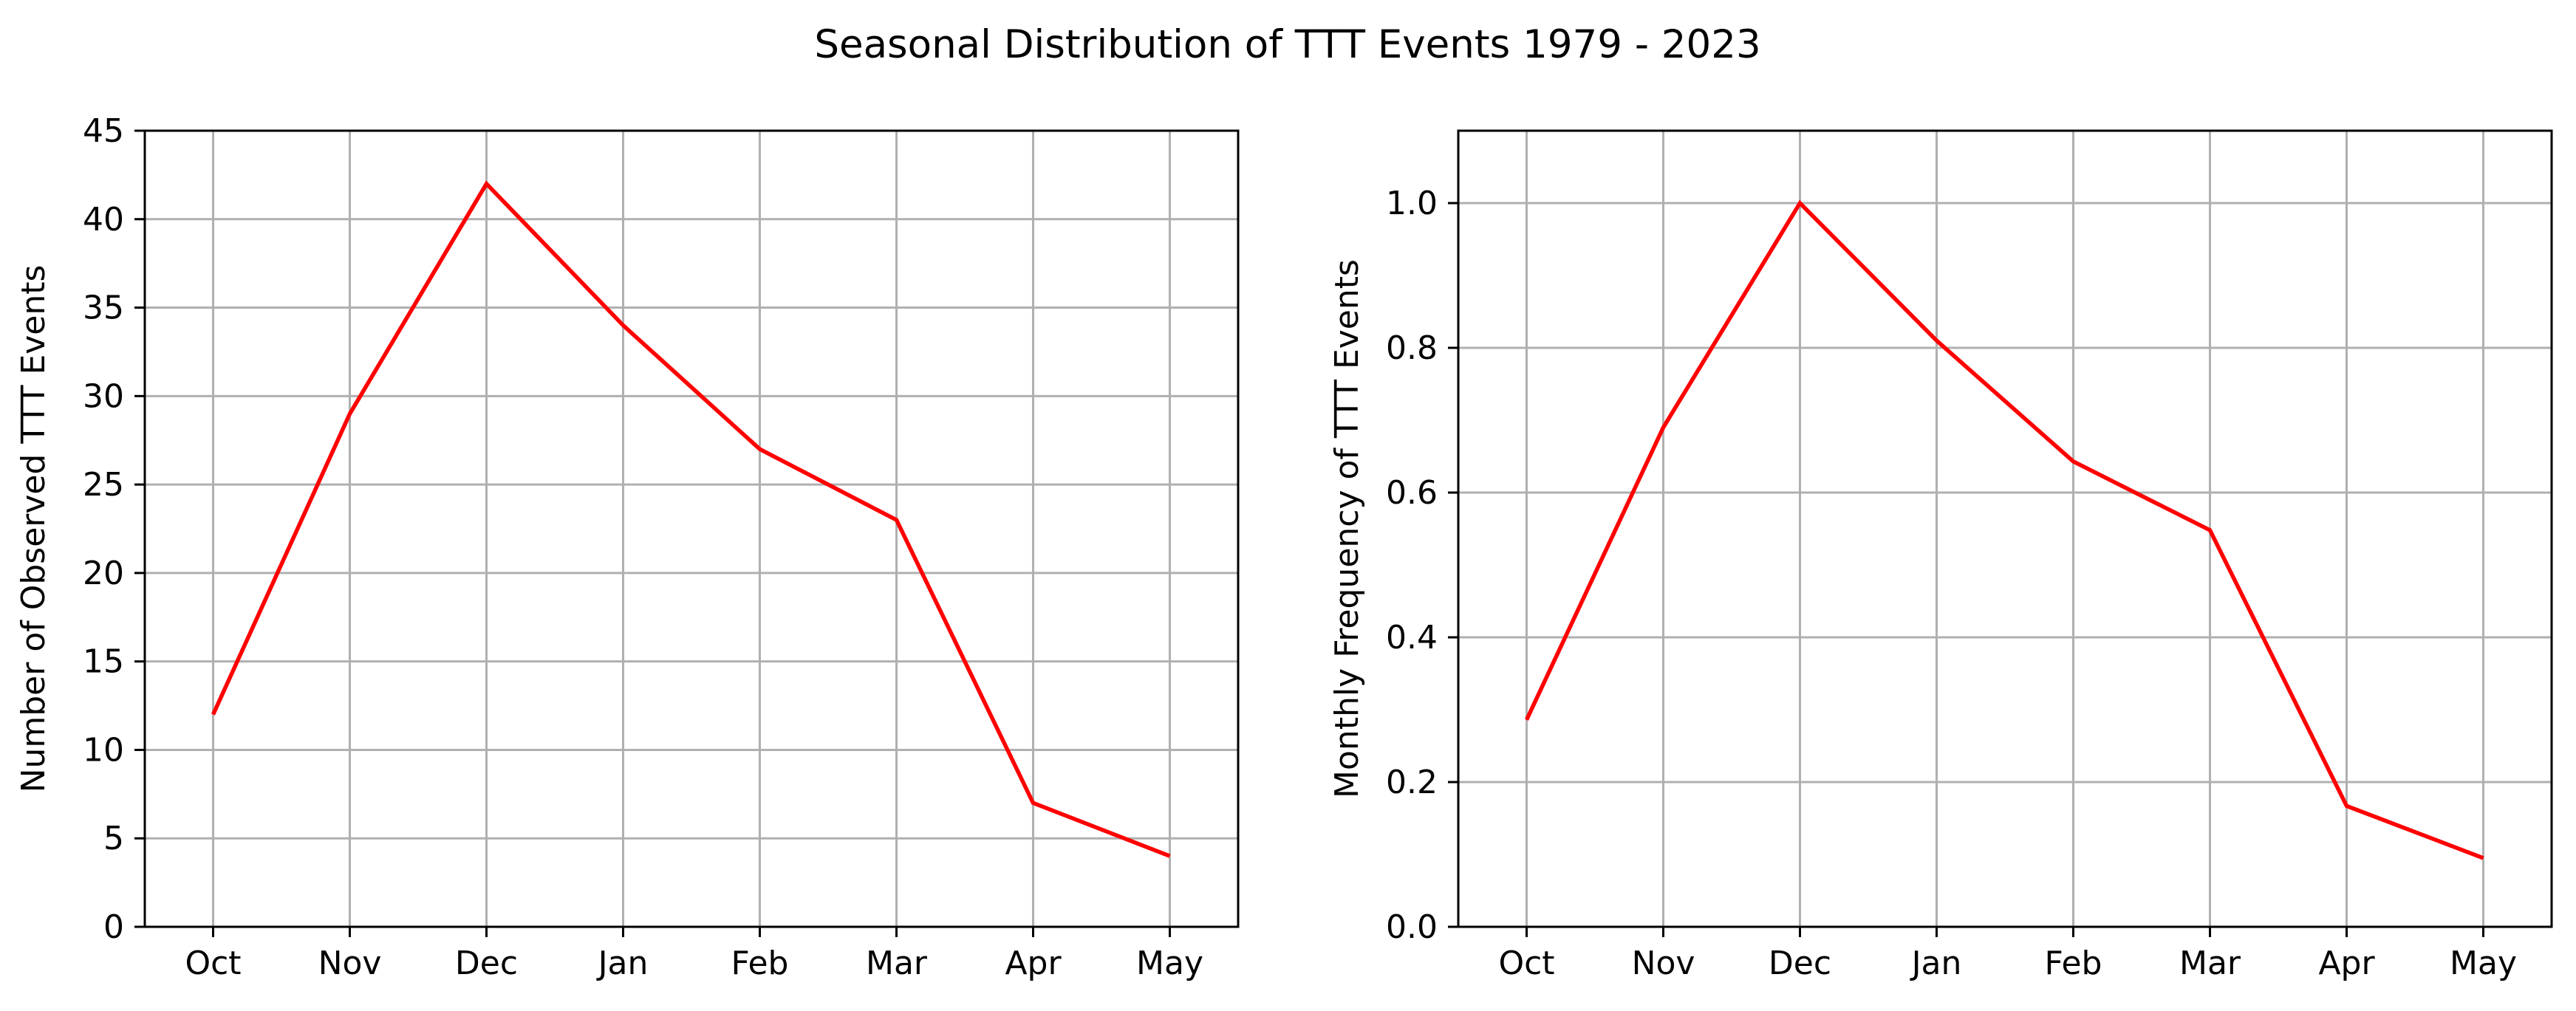  I want to click on y-tick-label: 30, so click(104, 396).